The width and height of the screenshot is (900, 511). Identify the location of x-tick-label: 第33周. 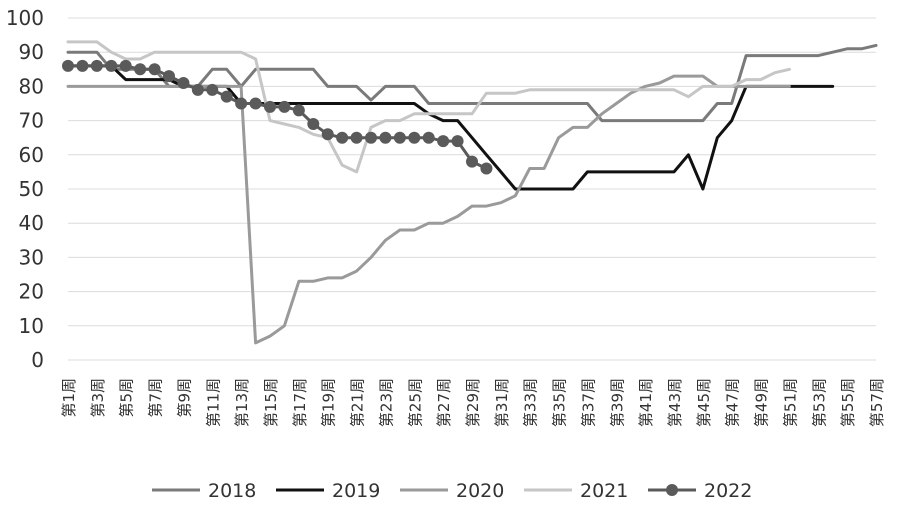
(531, 402).